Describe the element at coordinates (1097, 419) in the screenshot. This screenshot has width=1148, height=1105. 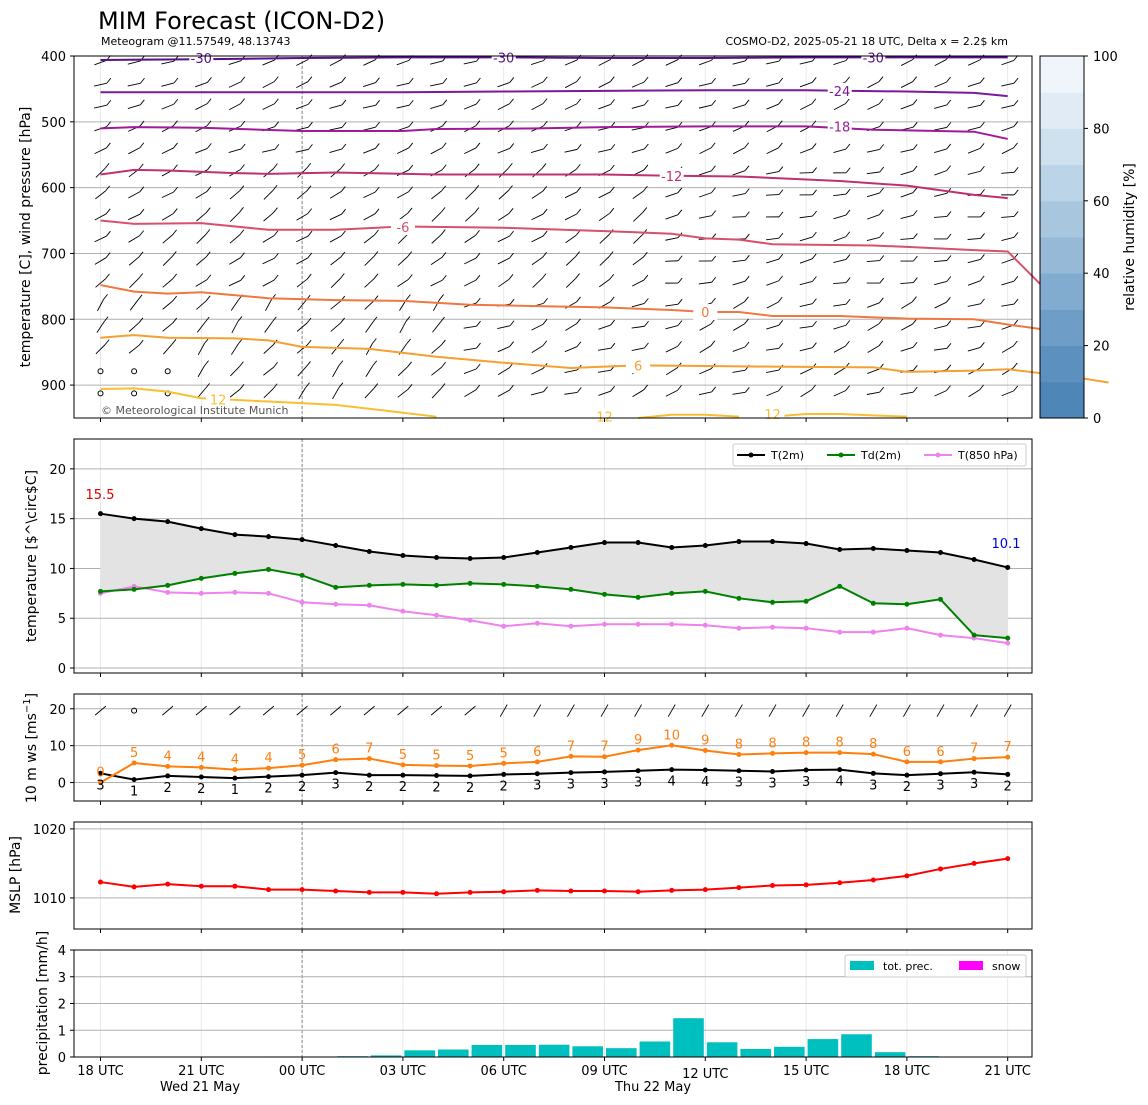
I see `colorbar-tick-label: 0` at that location.